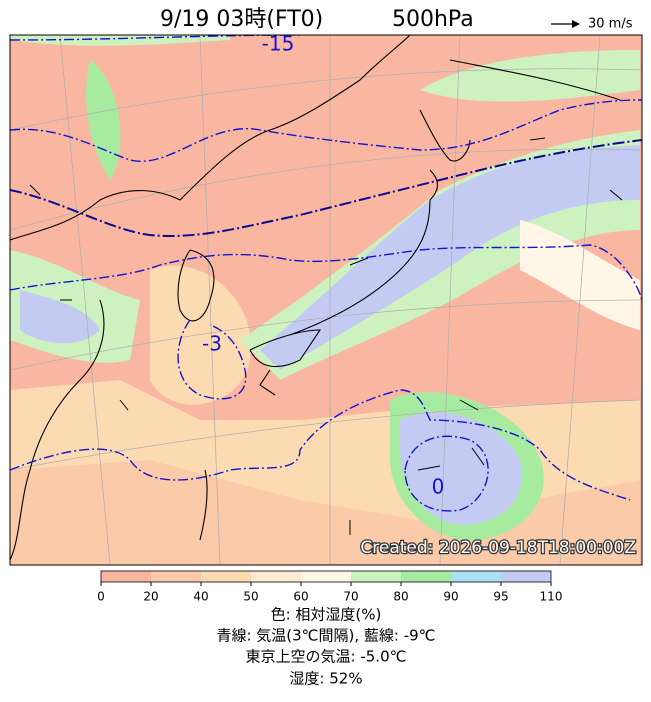  I want to click on contour-label: -3, so click(212, 344).